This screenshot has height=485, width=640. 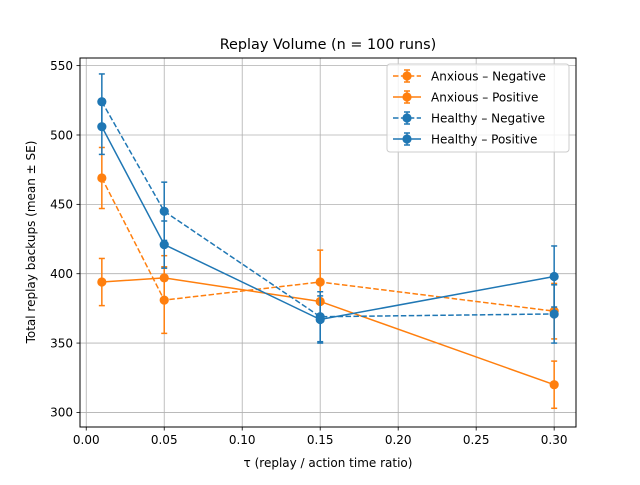 I want to click on y-tick-label: 550, so click(x=61, y=66).